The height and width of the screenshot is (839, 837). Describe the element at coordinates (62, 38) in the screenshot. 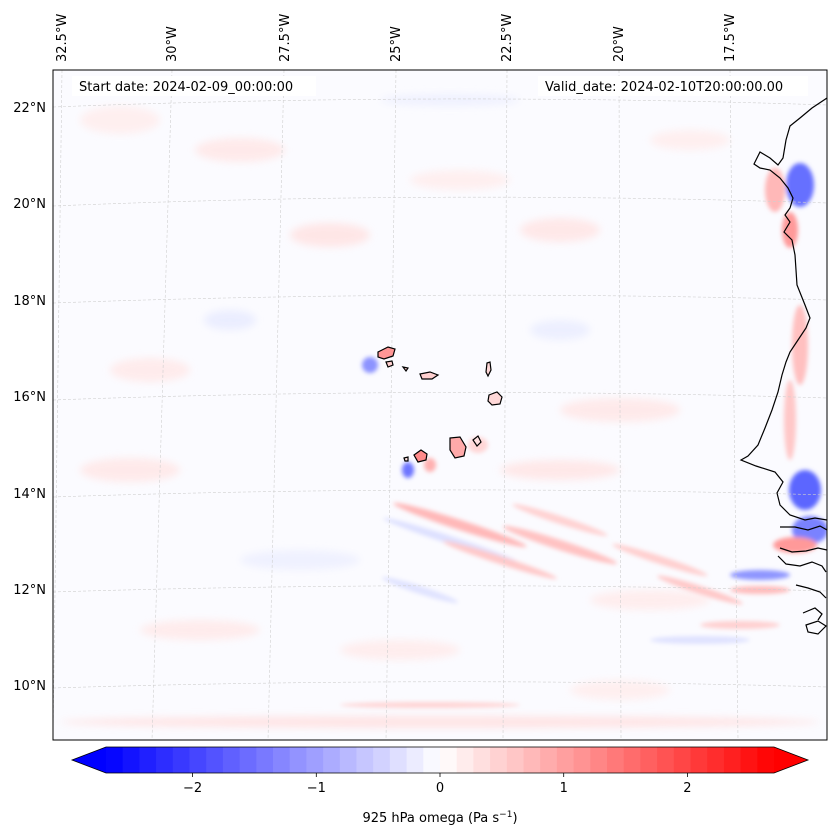

I see `lon-label: 32.5°W` at that location.